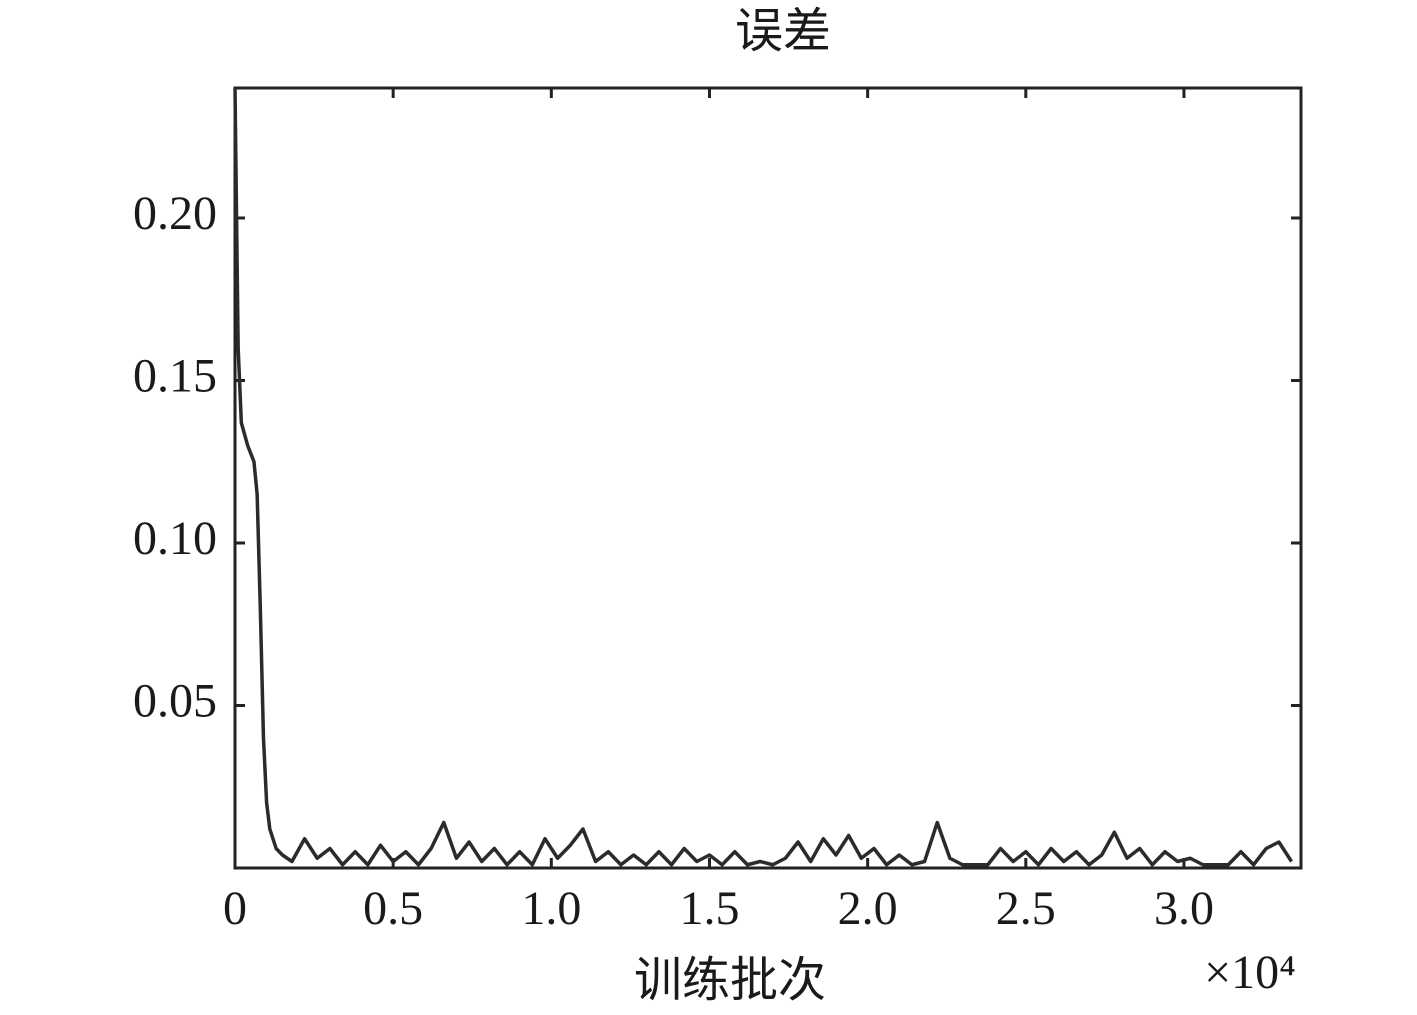  Describe the element at coordinates (1184, 908) in the screenshot. I see `x-tick-label: 3.0` at that location.